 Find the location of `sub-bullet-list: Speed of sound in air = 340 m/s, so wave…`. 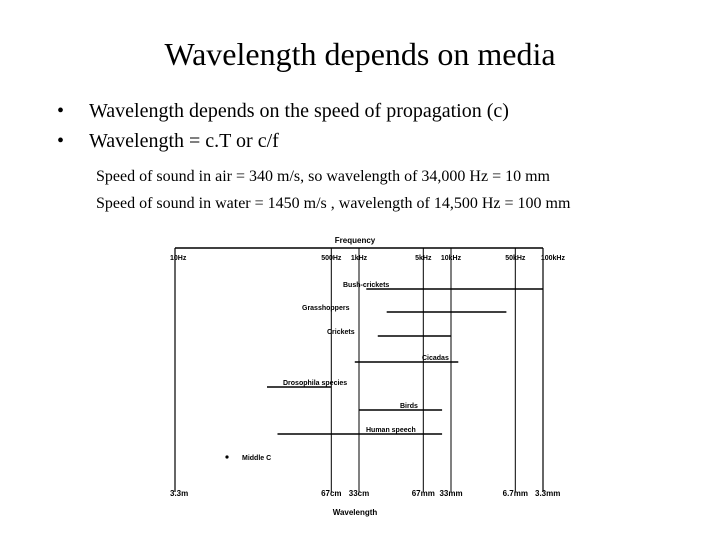

sub-bullet-list: Speed of sound in air = 340 m/s, so wave… is located at coordinates (333, 190).